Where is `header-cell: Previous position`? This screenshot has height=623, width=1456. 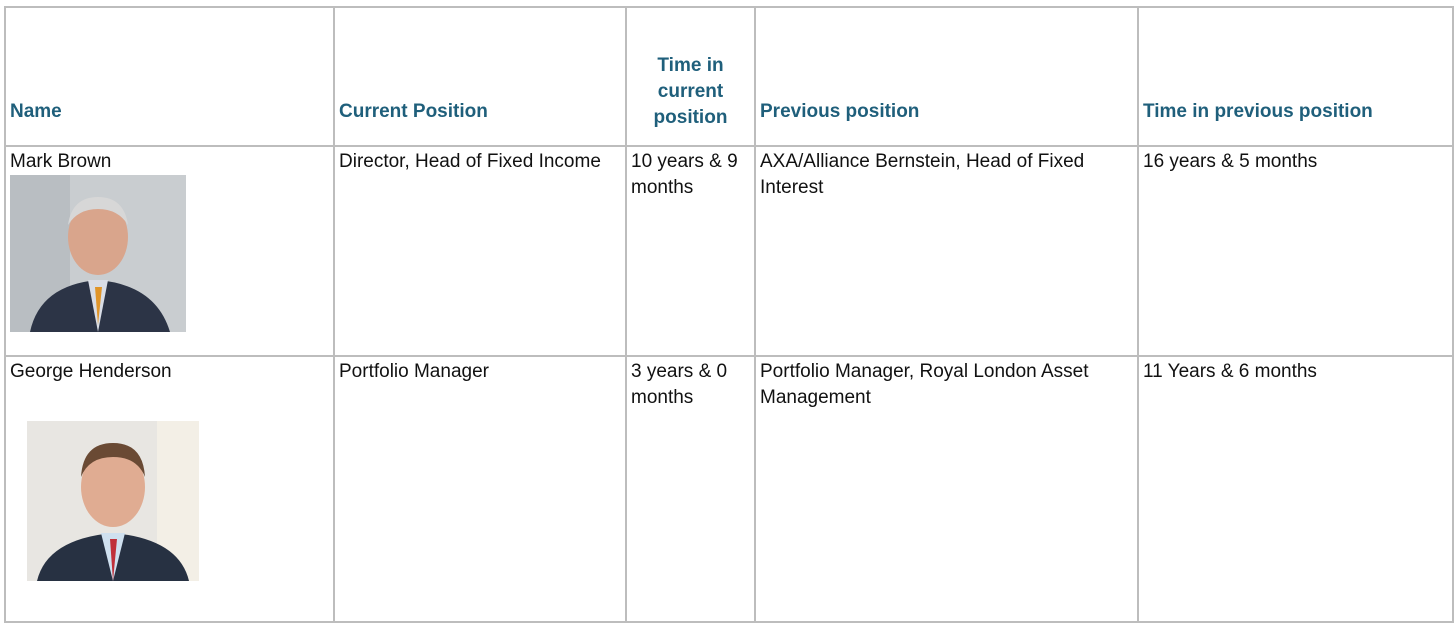
header-cell: Previous position is located at coordinates (946, 76).